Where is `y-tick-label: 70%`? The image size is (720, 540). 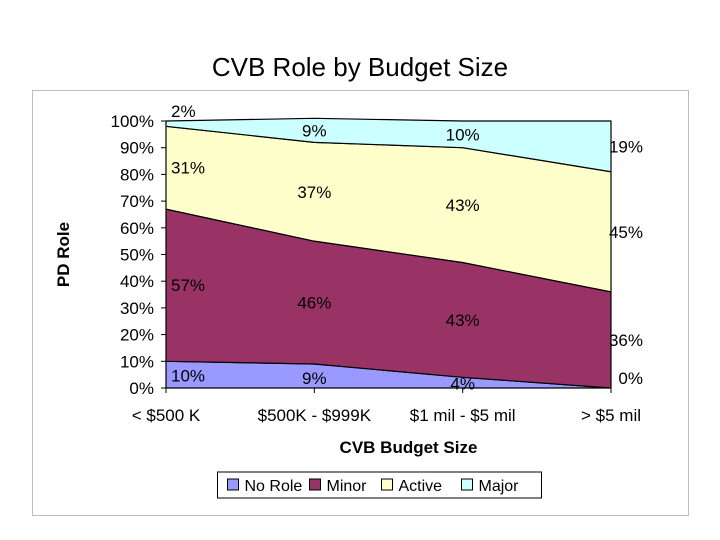
y-tick-label: 70% is located at coordinates (137, 201).